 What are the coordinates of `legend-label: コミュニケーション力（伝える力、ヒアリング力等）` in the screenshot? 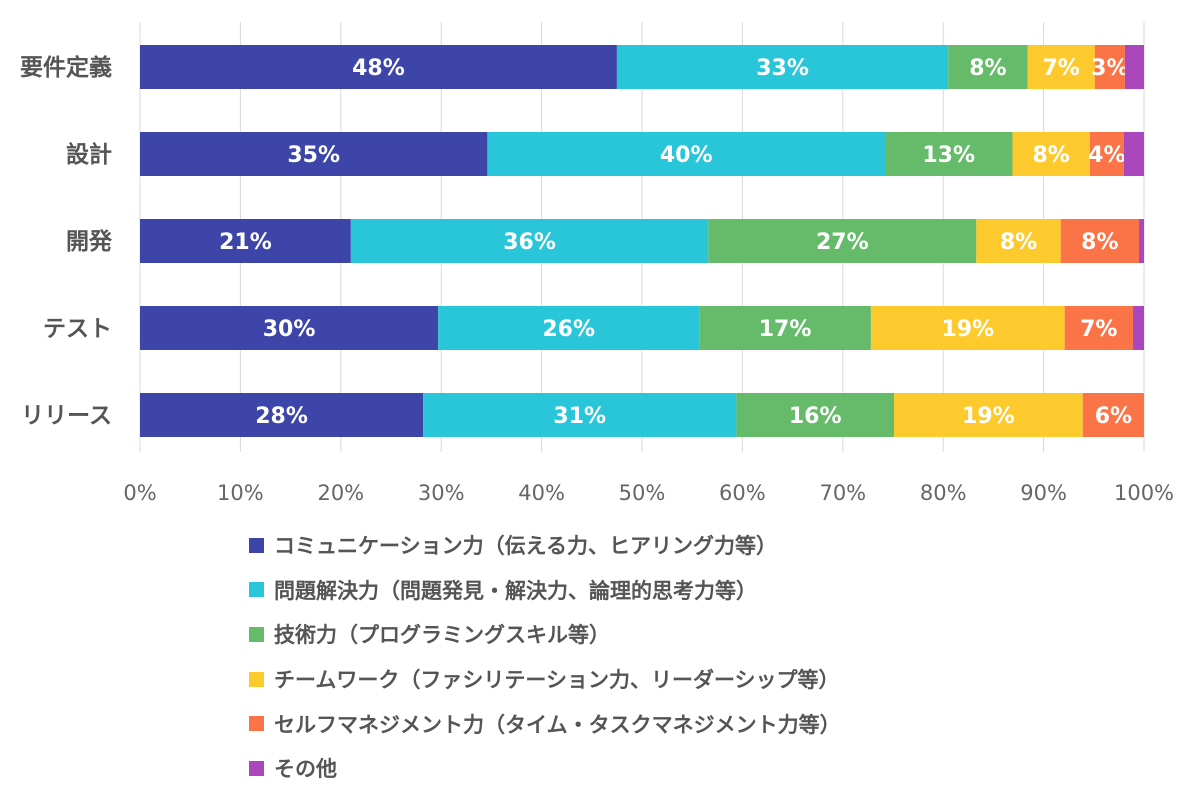 It's located at (525, 546).